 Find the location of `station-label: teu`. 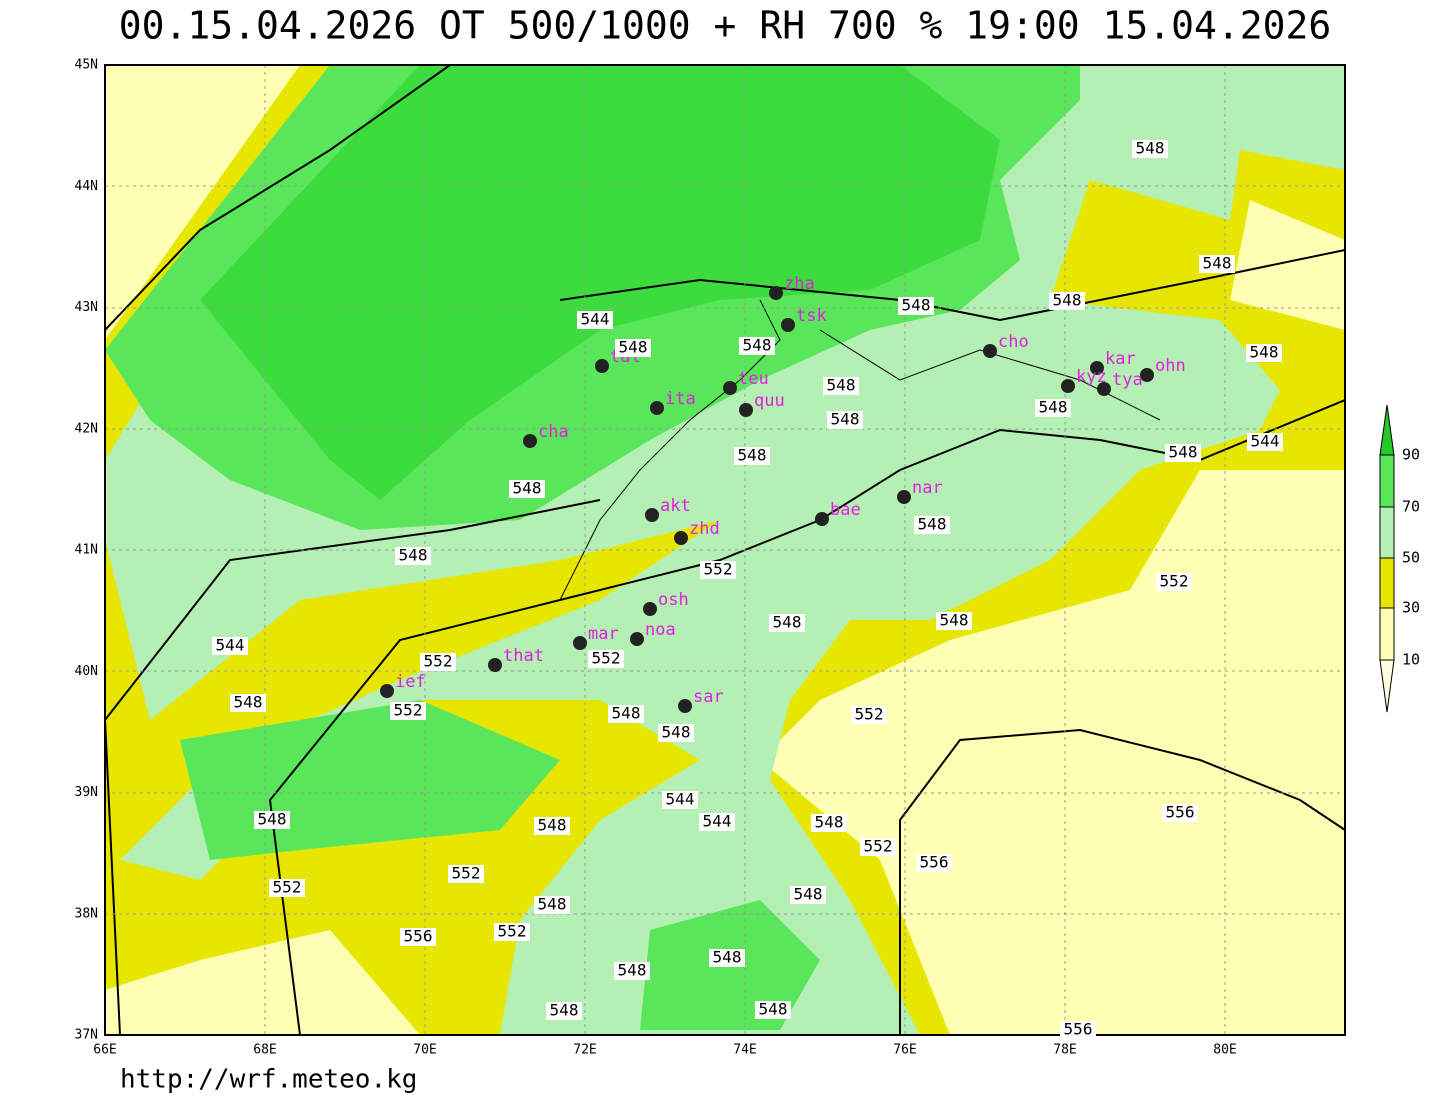

station-label: teu is located at coordinates (753, 379).